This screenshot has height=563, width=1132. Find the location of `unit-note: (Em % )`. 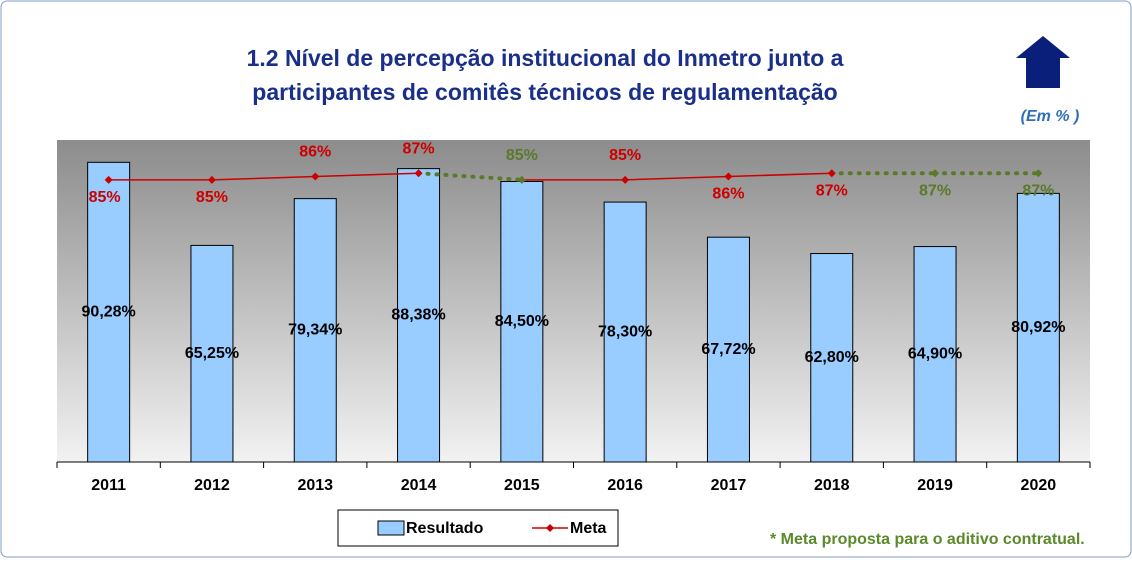

unit-note: (Em % ) is located at coordinates (1050, 116).